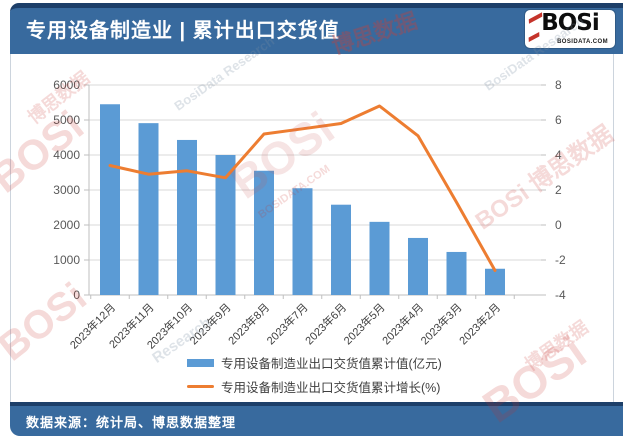 The width and height of the screenshot is (623, 436). Describe the element at coordinates (558, 190) in the screenshot. I see `svg-text: 2` at that location.